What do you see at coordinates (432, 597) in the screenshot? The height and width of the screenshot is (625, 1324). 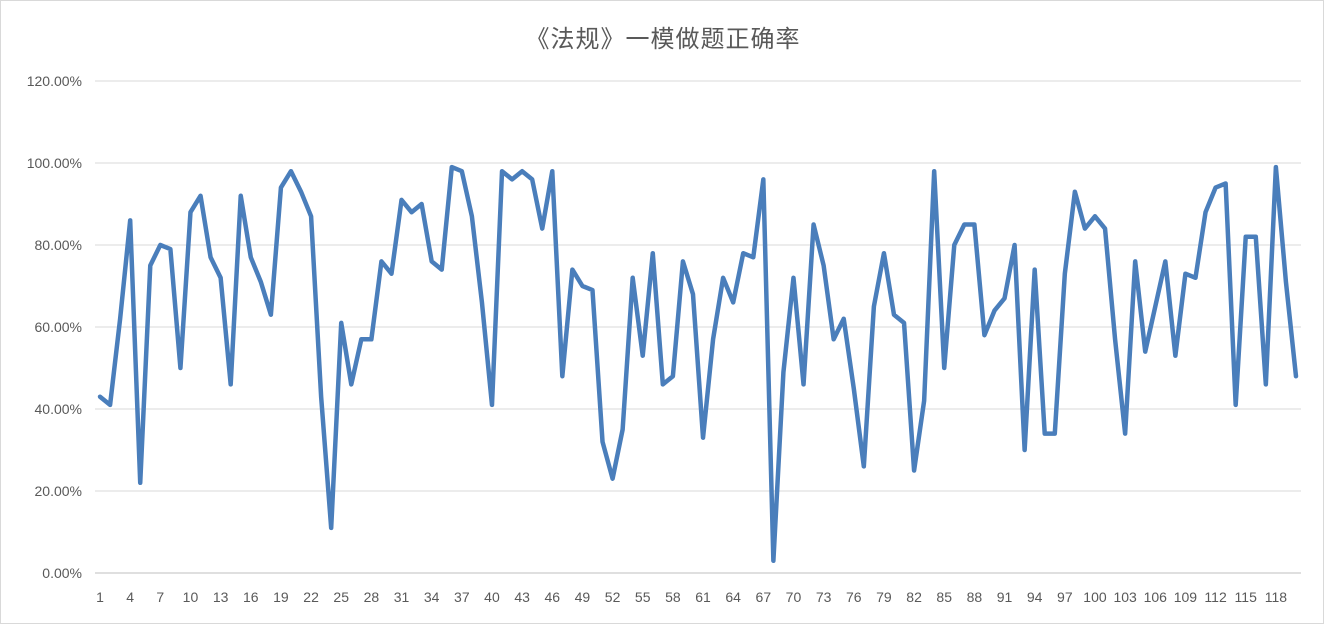 I see `x-tick-label: 34` at bounding box center [432, 597].